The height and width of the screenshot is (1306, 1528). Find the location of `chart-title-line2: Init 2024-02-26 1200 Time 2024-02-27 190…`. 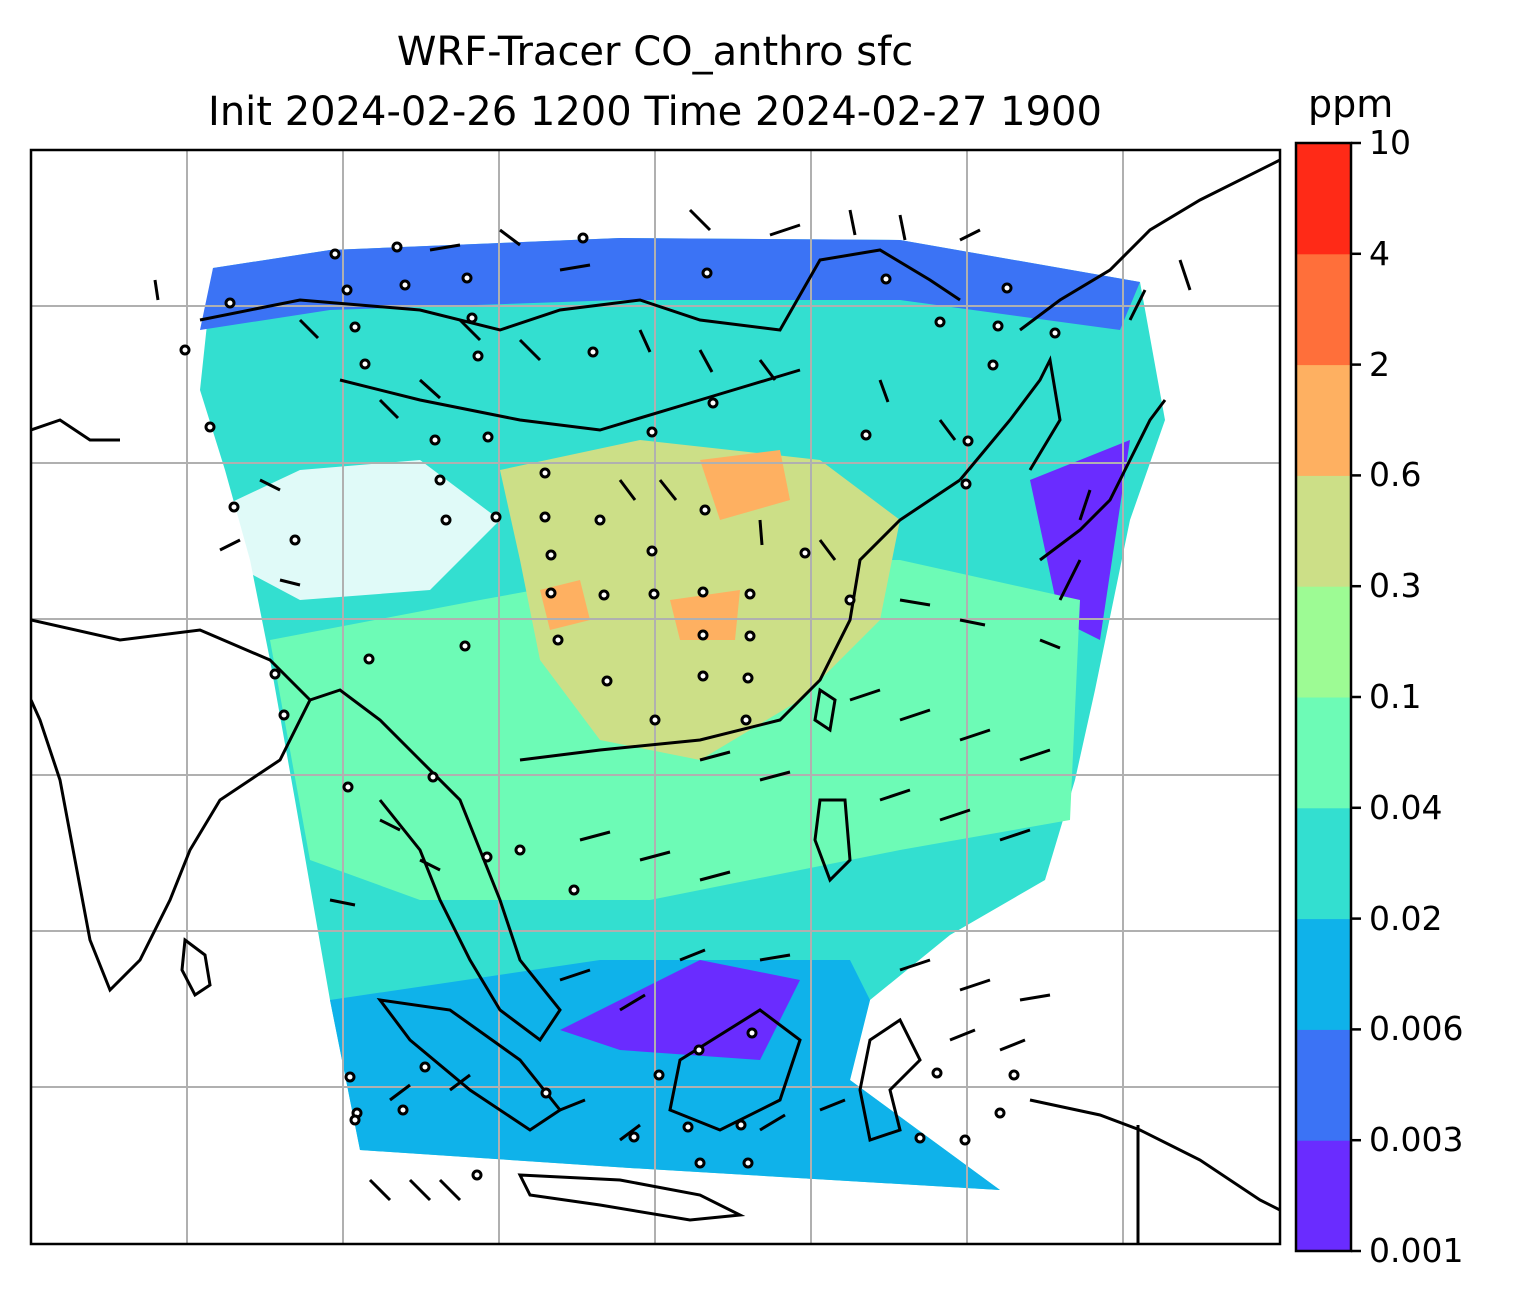

chart-title-line2: Init 2024-02-26 1200 Time 2024-02-27 190… is located at coordinates (655, 112).